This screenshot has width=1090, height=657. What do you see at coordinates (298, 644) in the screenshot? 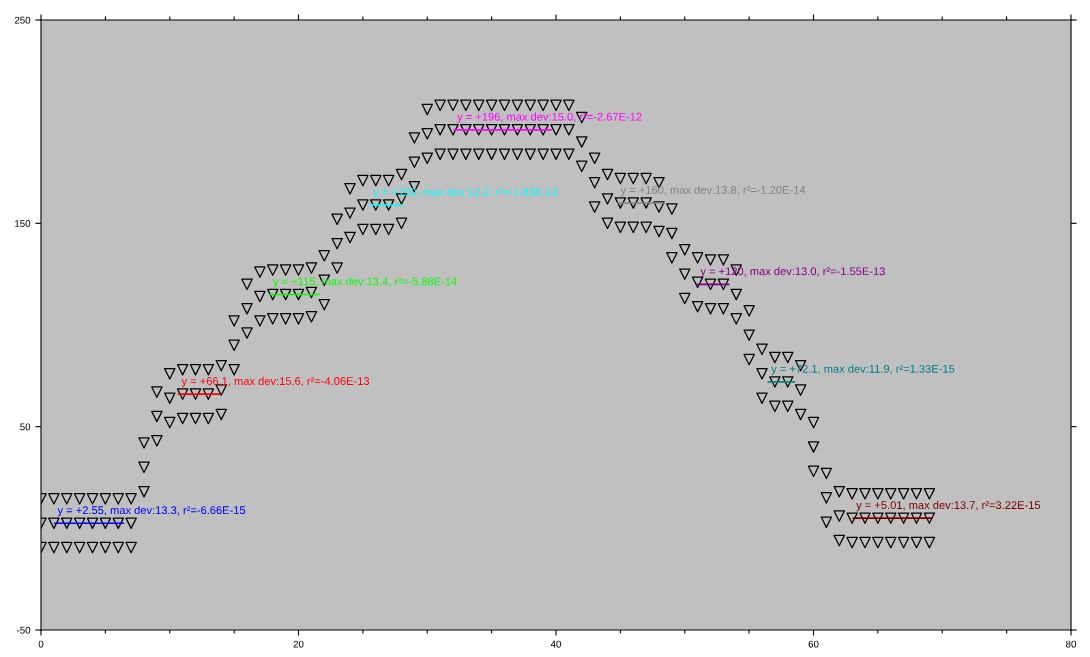
I see `x-tick-label: 20` at bounding box center [298, 644].